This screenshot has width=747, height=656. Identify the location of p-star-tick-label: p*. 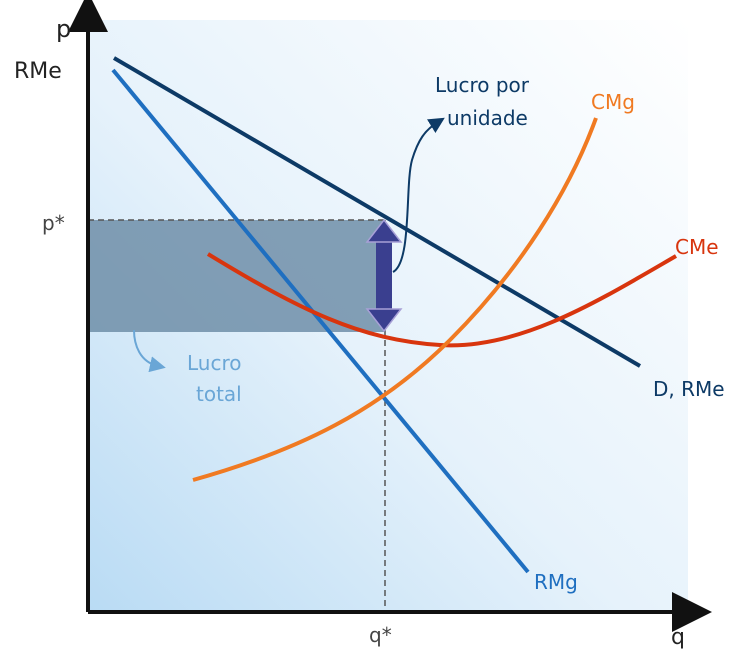
(53, 223).